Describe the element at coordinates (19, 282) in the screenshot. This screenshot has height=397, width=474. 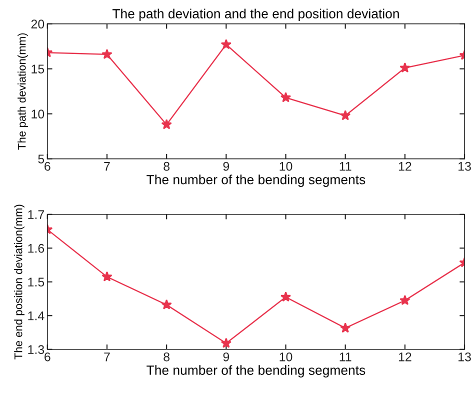
I see `y-axis-title: The end position deviation(mm)` at that location.